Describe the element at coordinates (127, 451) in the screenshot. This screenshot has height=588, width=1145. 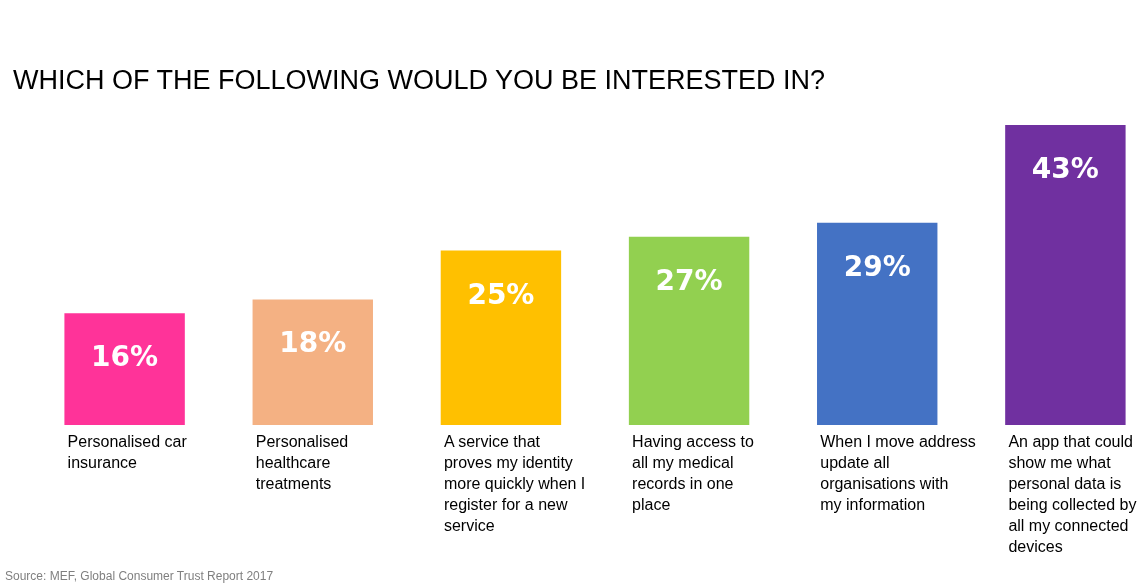
I see `x-tick-label: Personalised car insurance` at that location.